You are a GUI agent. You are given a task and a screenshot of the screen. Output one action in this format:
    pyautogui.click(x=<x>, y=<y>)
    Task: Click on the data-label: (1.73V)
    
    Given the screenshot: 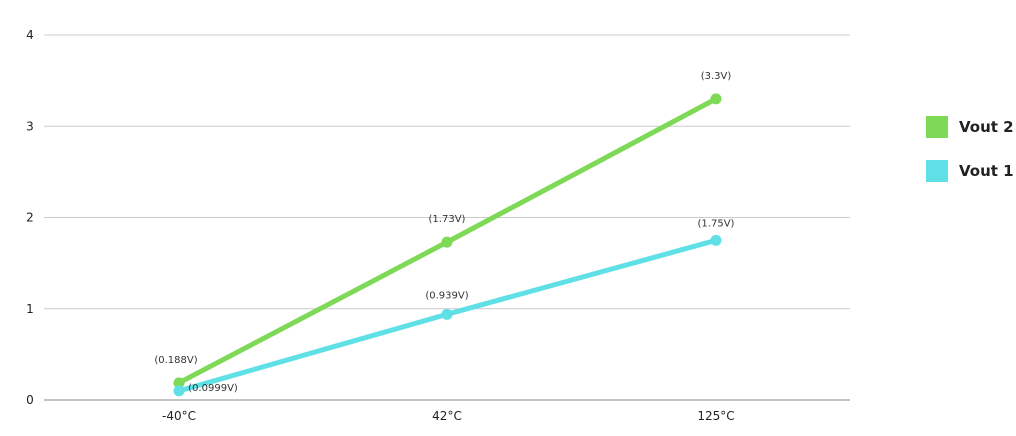 What is the action you would take?
    pyautogui.click(x=447, y=219)
    